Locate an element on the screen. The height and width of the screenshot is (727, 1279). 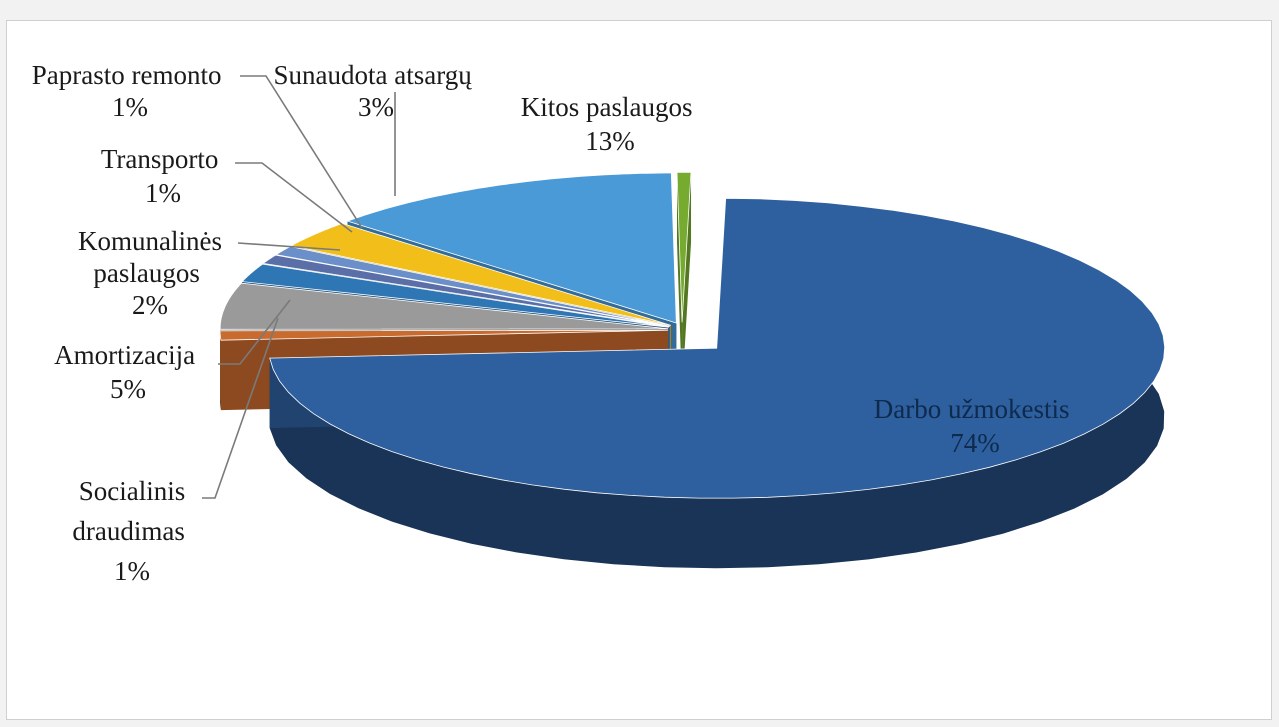
leader-paprasto-remonto is located at coordinates (301, 152).